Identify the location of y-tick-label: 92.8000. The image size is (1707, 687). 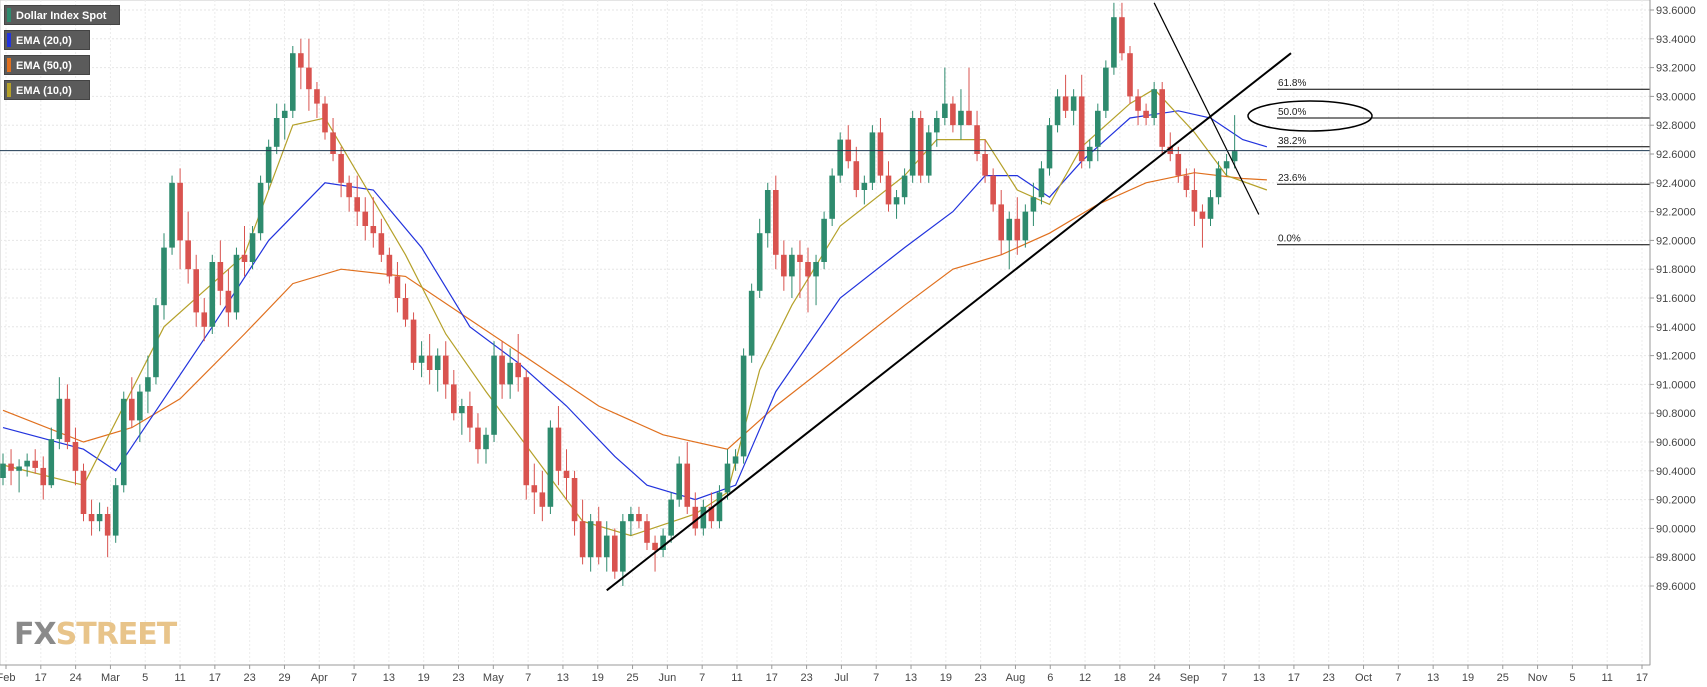
(1676, 126).